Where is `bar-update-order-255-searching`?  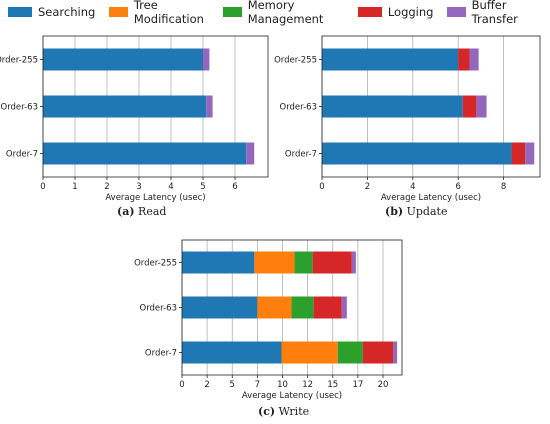 bar-update-order-255-searching is located at coordinates (390, 59).